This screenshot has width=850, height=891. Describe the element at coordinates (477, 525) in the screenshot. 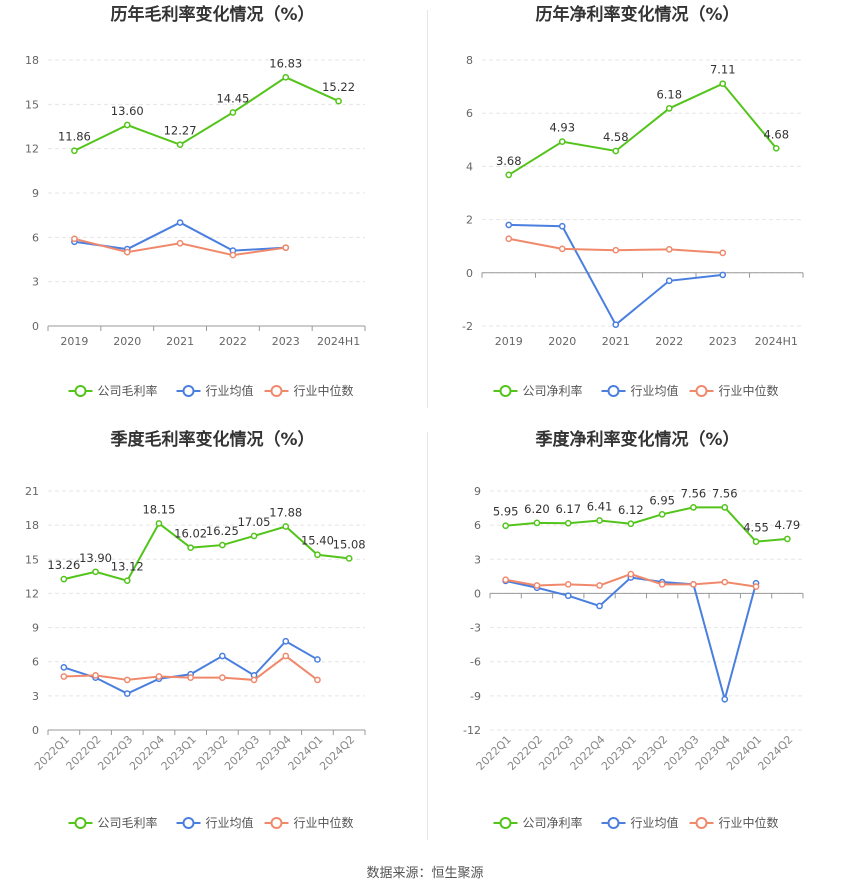

I see `y-tick-label: 6` at that location.